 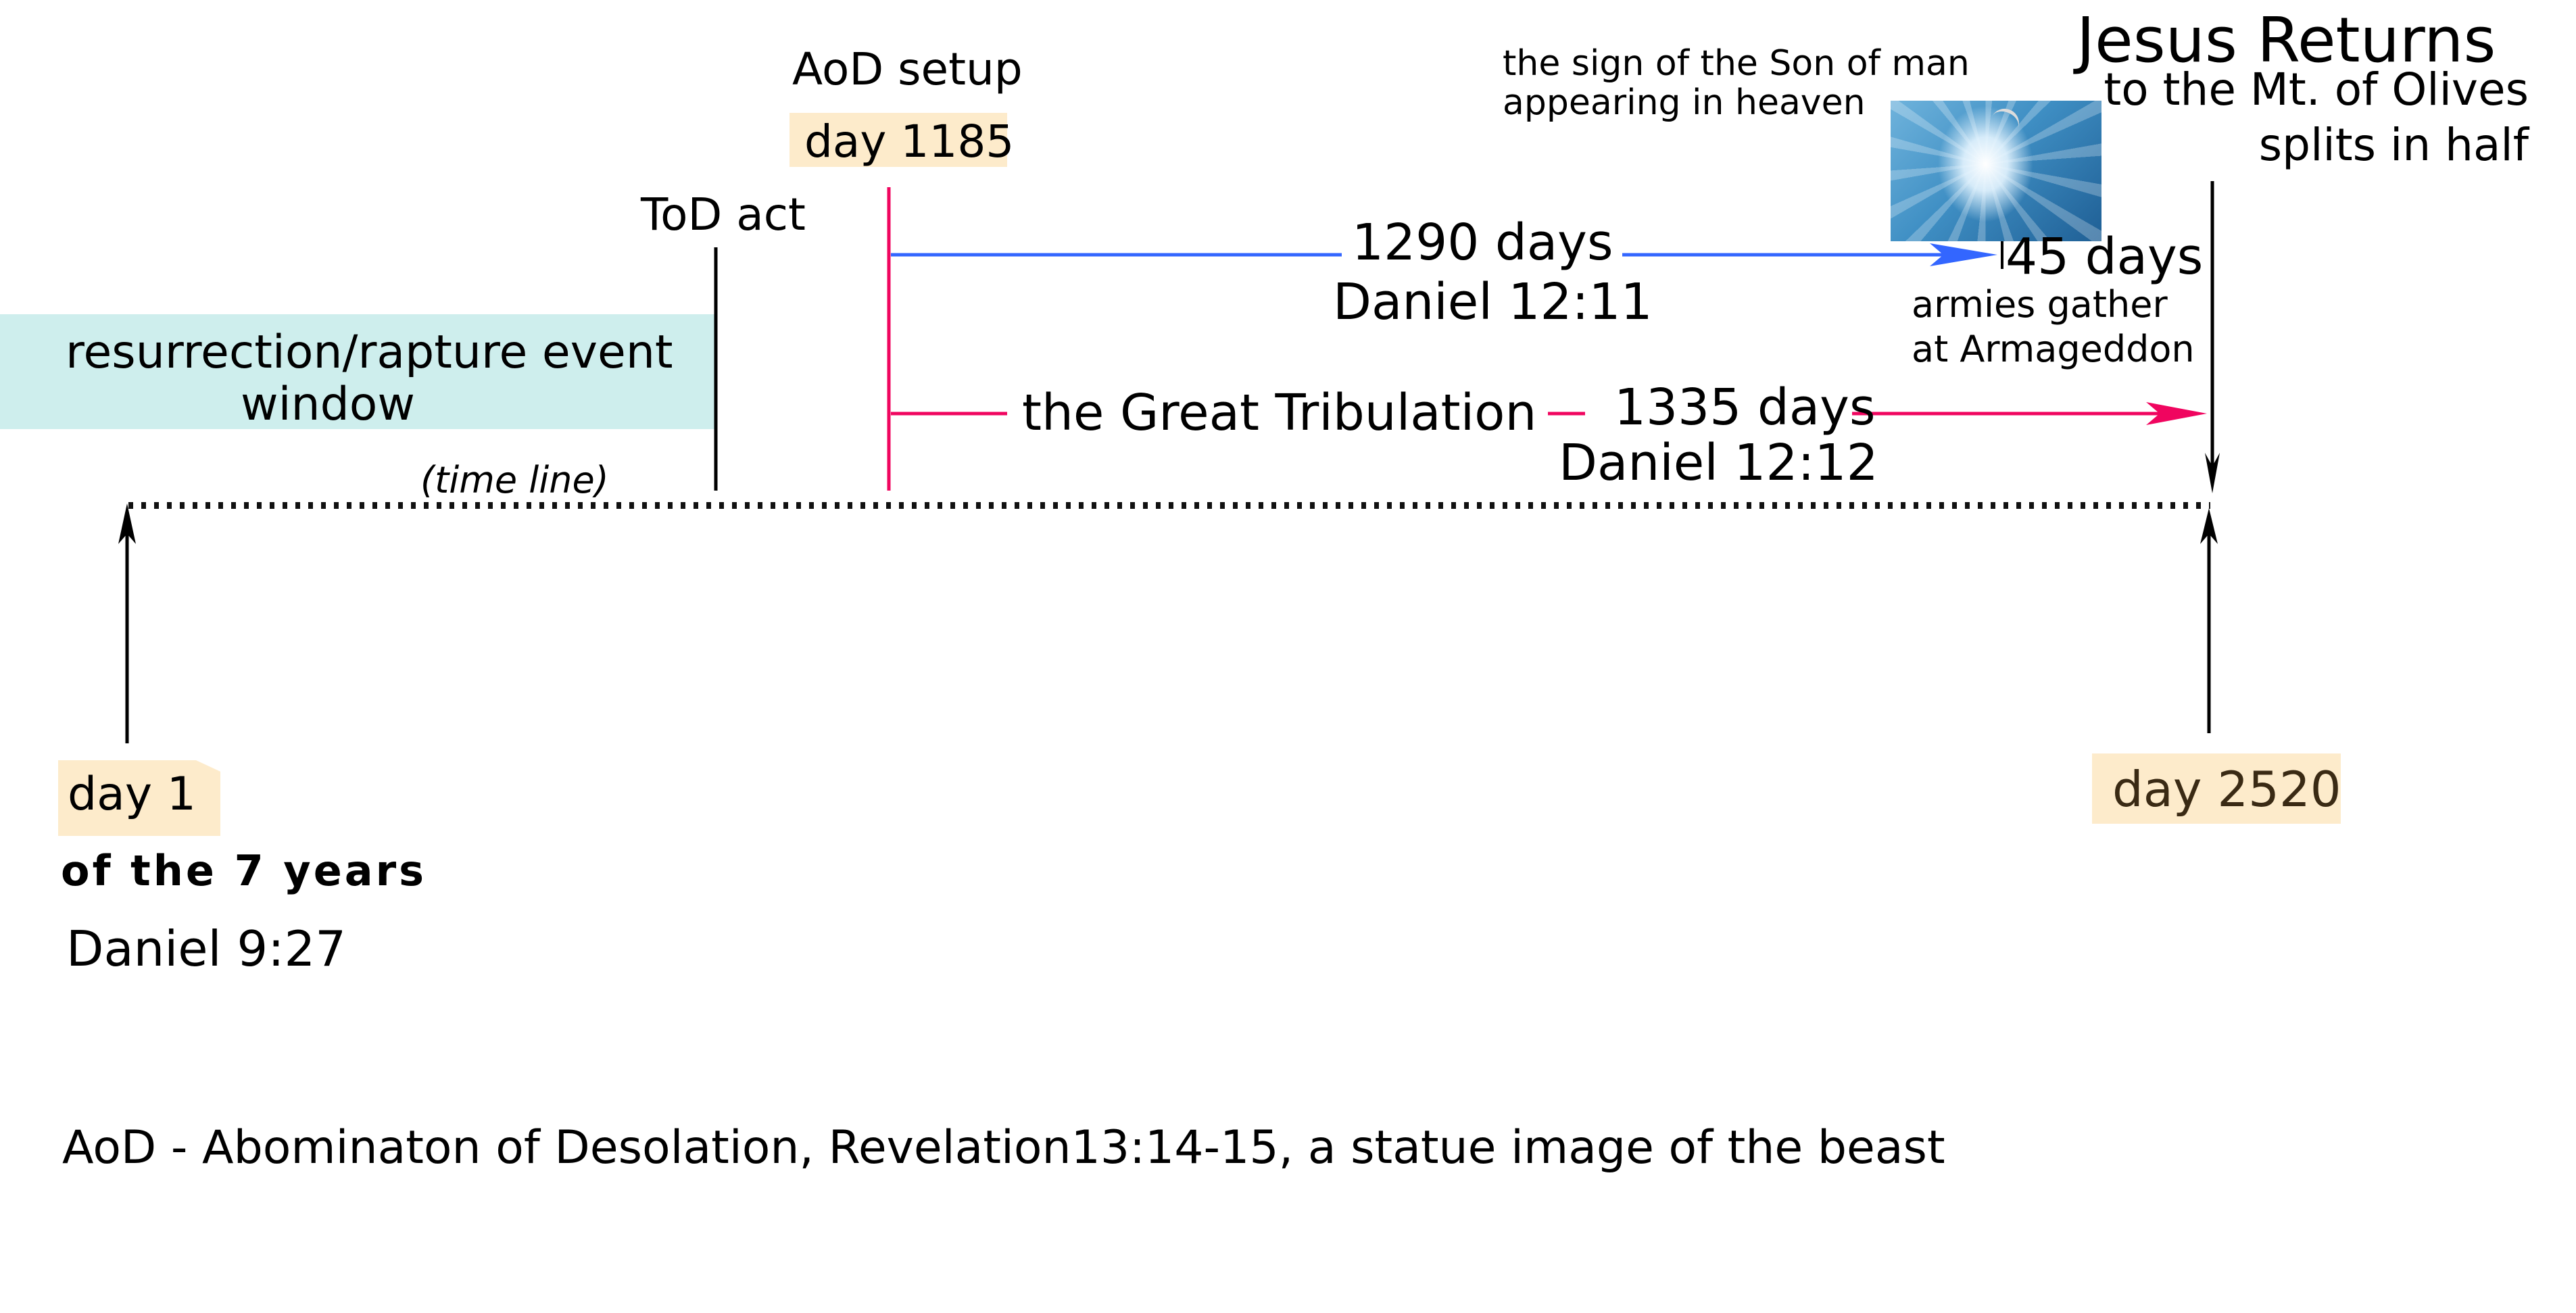 I want to click on sign-label-line1: the sign of the Son of man, so click(x=1737, y=63).